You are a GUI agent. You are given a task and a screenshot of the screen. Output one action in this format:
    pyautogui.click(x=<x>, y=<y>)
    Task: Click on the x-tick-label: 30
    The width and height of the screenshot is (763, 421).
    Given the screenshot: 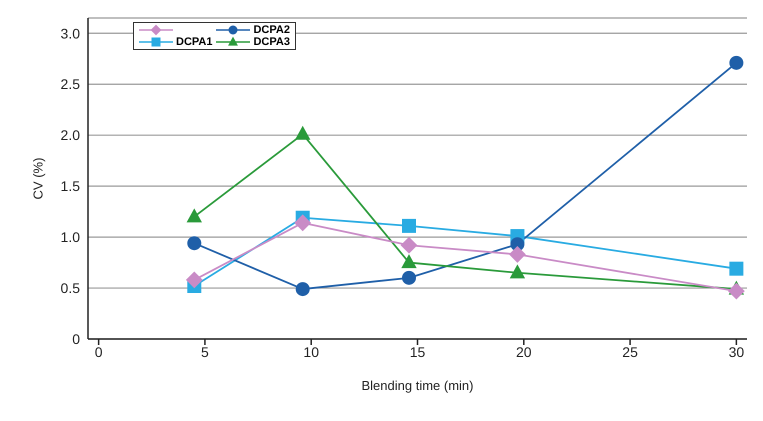 What is the action you would take?
    pyautogui.click(x=736, y=352)
    